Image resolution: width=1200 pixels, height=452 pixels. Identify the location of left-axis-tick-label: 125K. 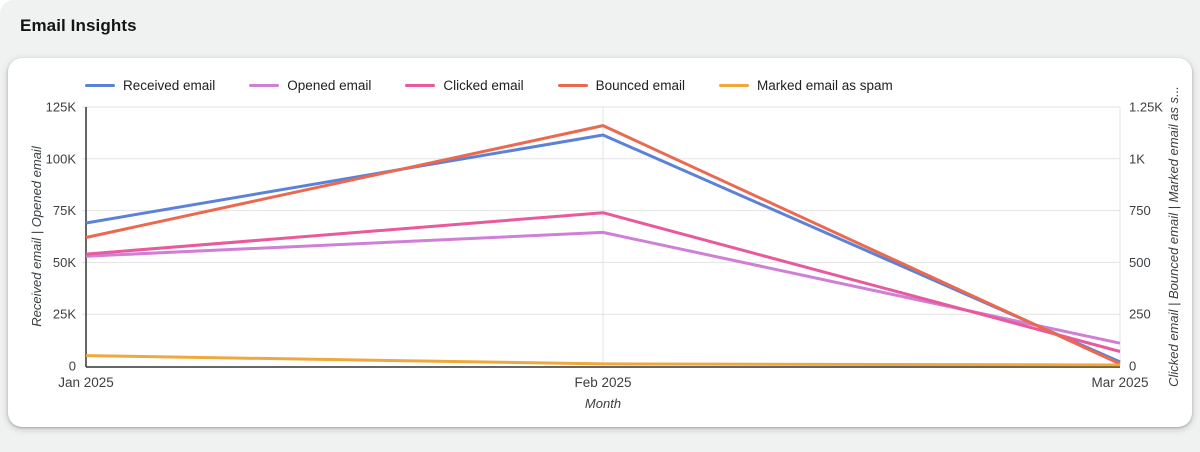
(61, 107).